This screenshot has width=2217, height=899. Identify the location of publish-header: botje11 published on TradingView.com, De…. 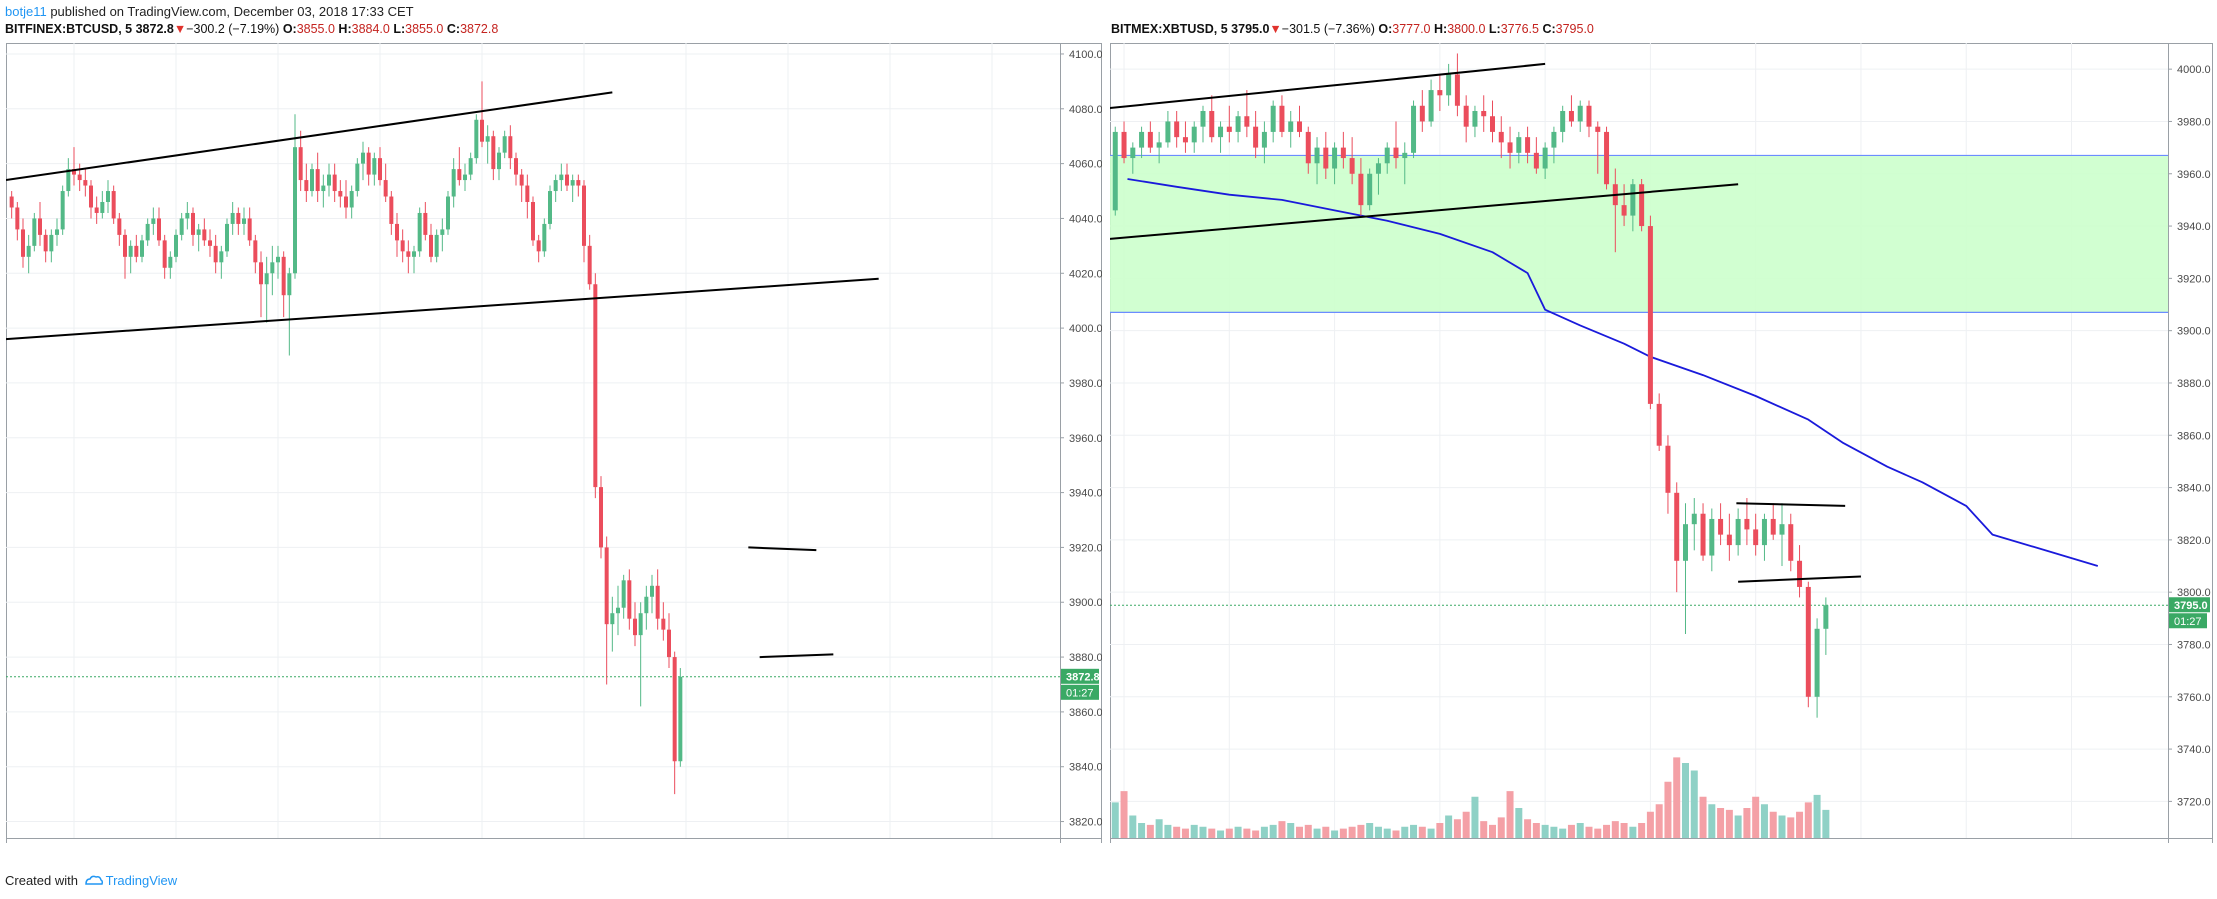
(209, 12).